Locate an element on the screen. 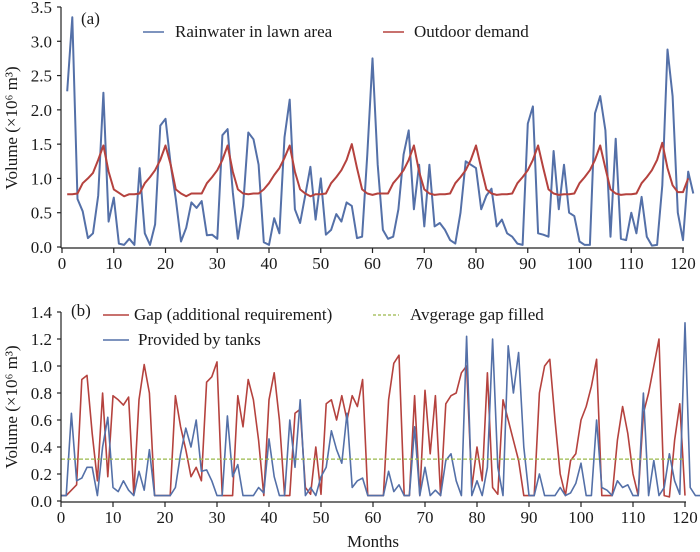  panel-a-x-ticks: 0 10 20 30 40 50 60 70 80 90 100 110 120 is located at coordinates (377, 260).